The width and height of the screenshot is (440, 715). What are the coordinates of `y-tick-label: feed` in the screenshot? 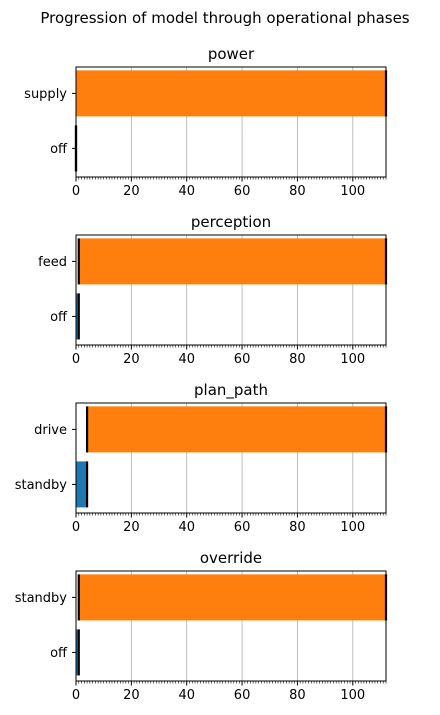 It's located at (52, 262).